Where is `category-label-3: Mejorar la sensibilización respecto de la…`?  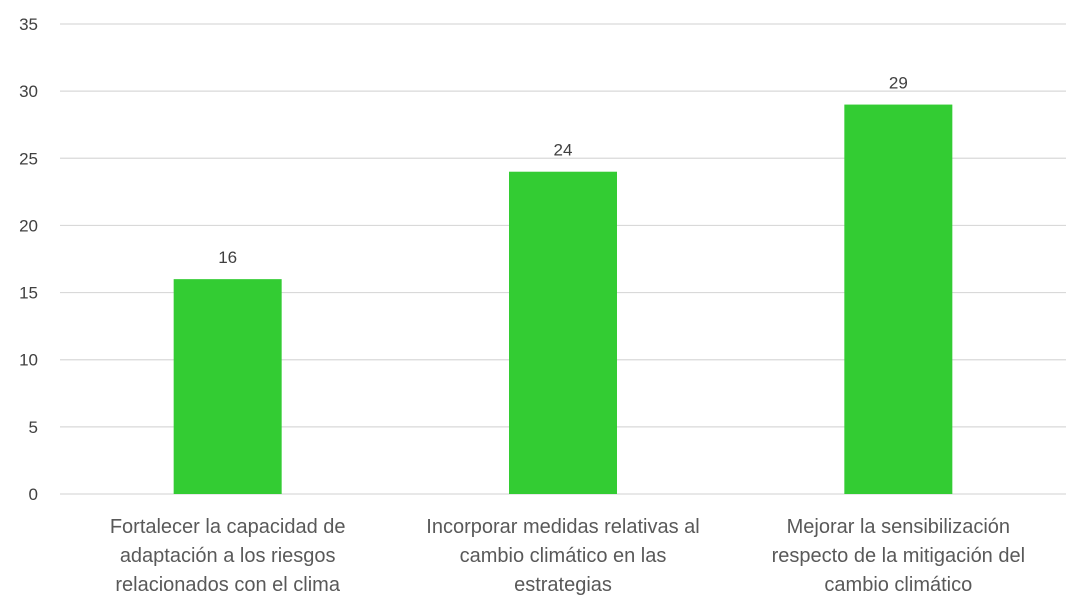
category-label-3: Mejorar la sensibilización respecto de la… is located at coordinates (898, 556).